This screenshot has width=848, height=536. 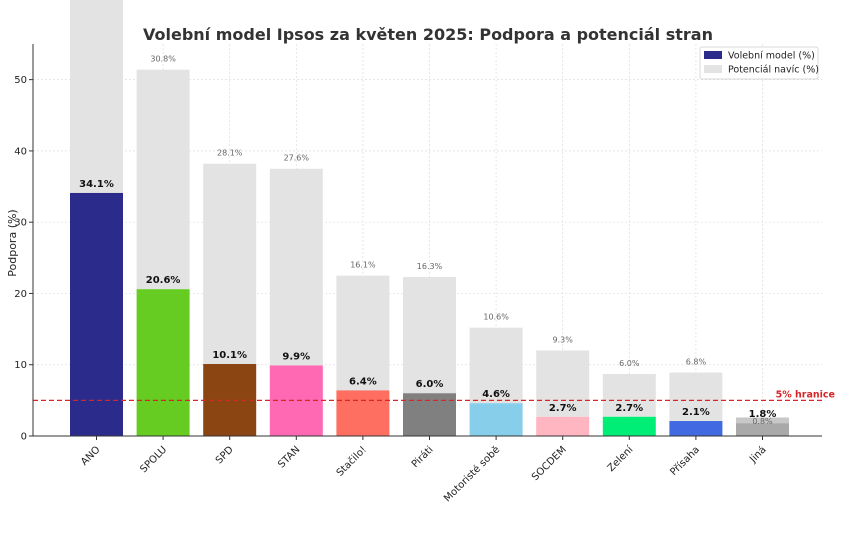 I want to click on model-value-label: 1.8%, so click(x=763, y=414).